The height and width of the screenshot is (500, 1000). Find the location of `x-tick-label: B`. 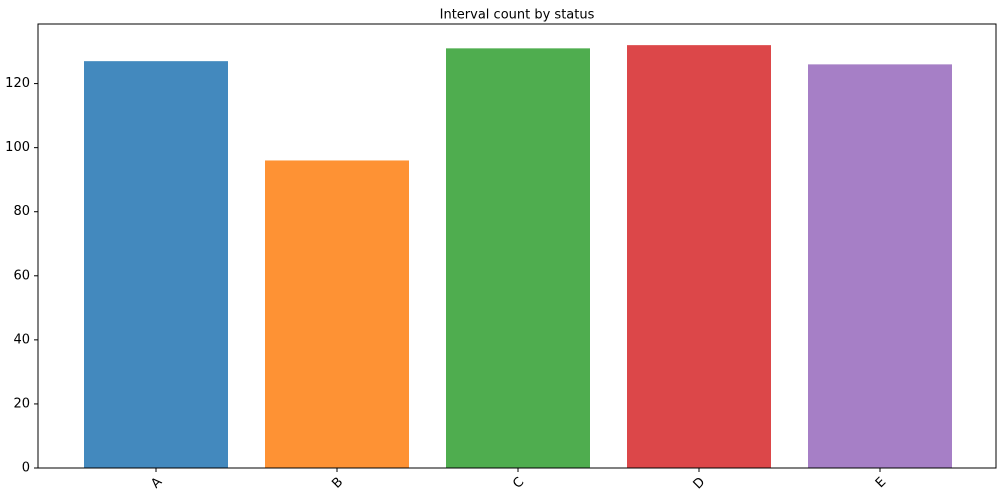

x-tick-label: B is located at coordinates (337, 483).